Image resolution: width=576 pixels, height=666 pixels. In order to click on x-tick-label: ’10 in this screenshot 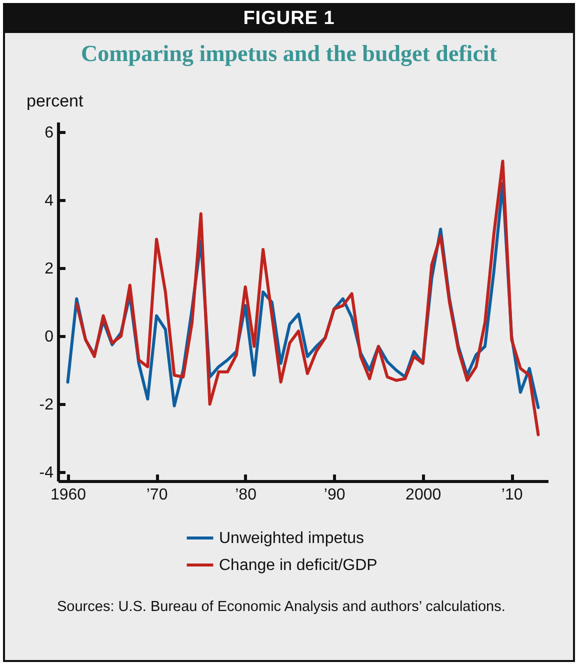, I will do `click(512, 495)`.